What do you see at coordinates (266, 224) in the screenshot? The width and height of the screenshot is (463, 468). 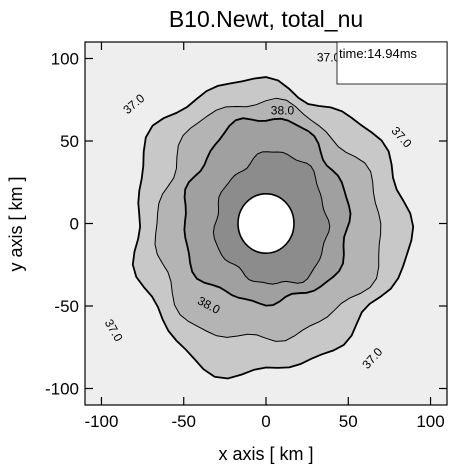 I see `central-core` at bounding box center [266, 224].